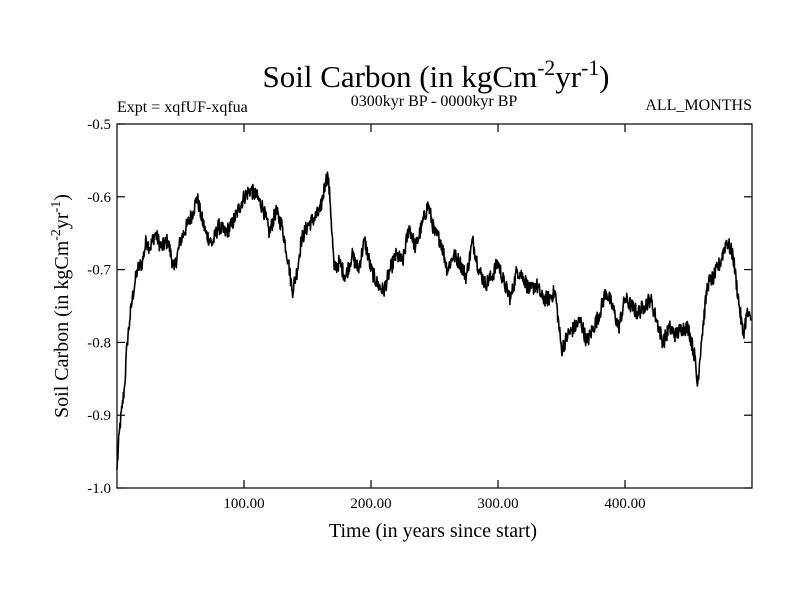  Describe the element at coordinates (497, 504) in the screenshot. I see `x-tick-label: 300.00` at that location.